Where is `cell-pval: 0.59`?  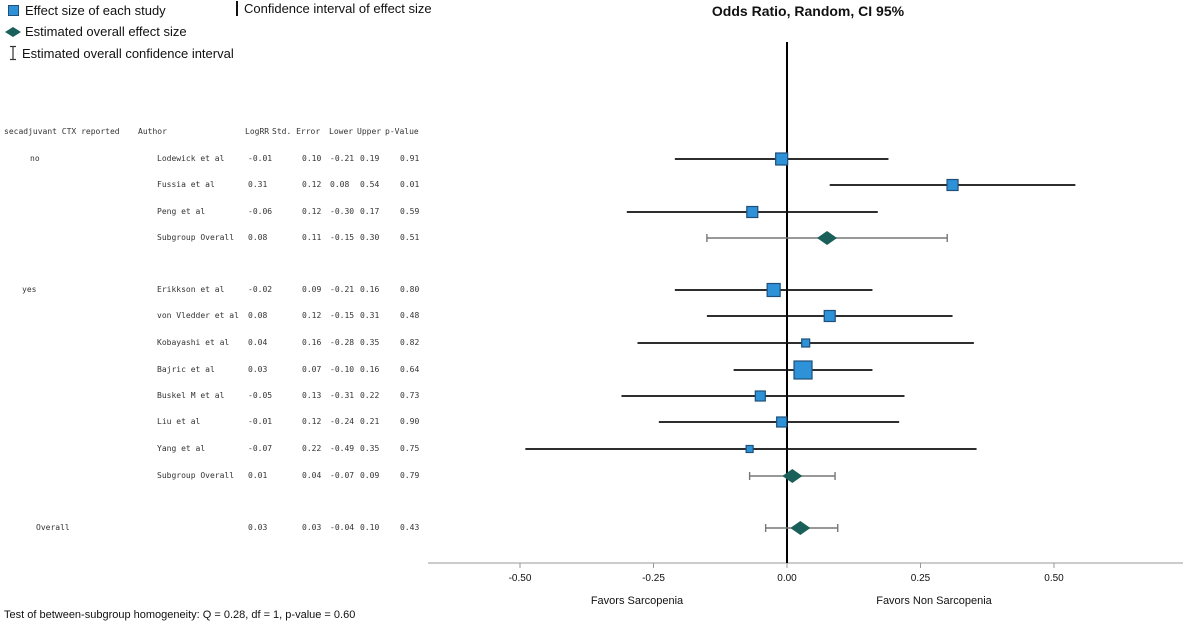 cell-pval: 0.59 is located at coordinates (410, 211).